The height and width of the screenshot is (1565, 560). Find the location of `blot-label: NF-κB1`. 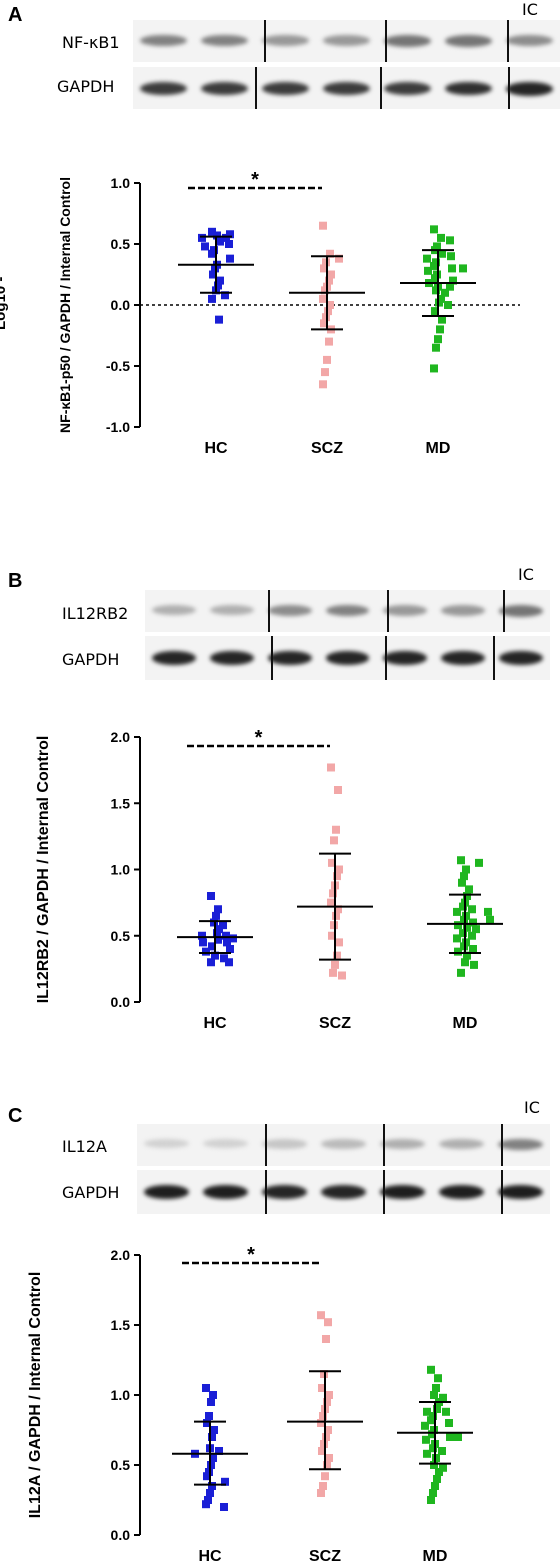

blot-label: NF-κB1 is located at coordinates (91, 42).